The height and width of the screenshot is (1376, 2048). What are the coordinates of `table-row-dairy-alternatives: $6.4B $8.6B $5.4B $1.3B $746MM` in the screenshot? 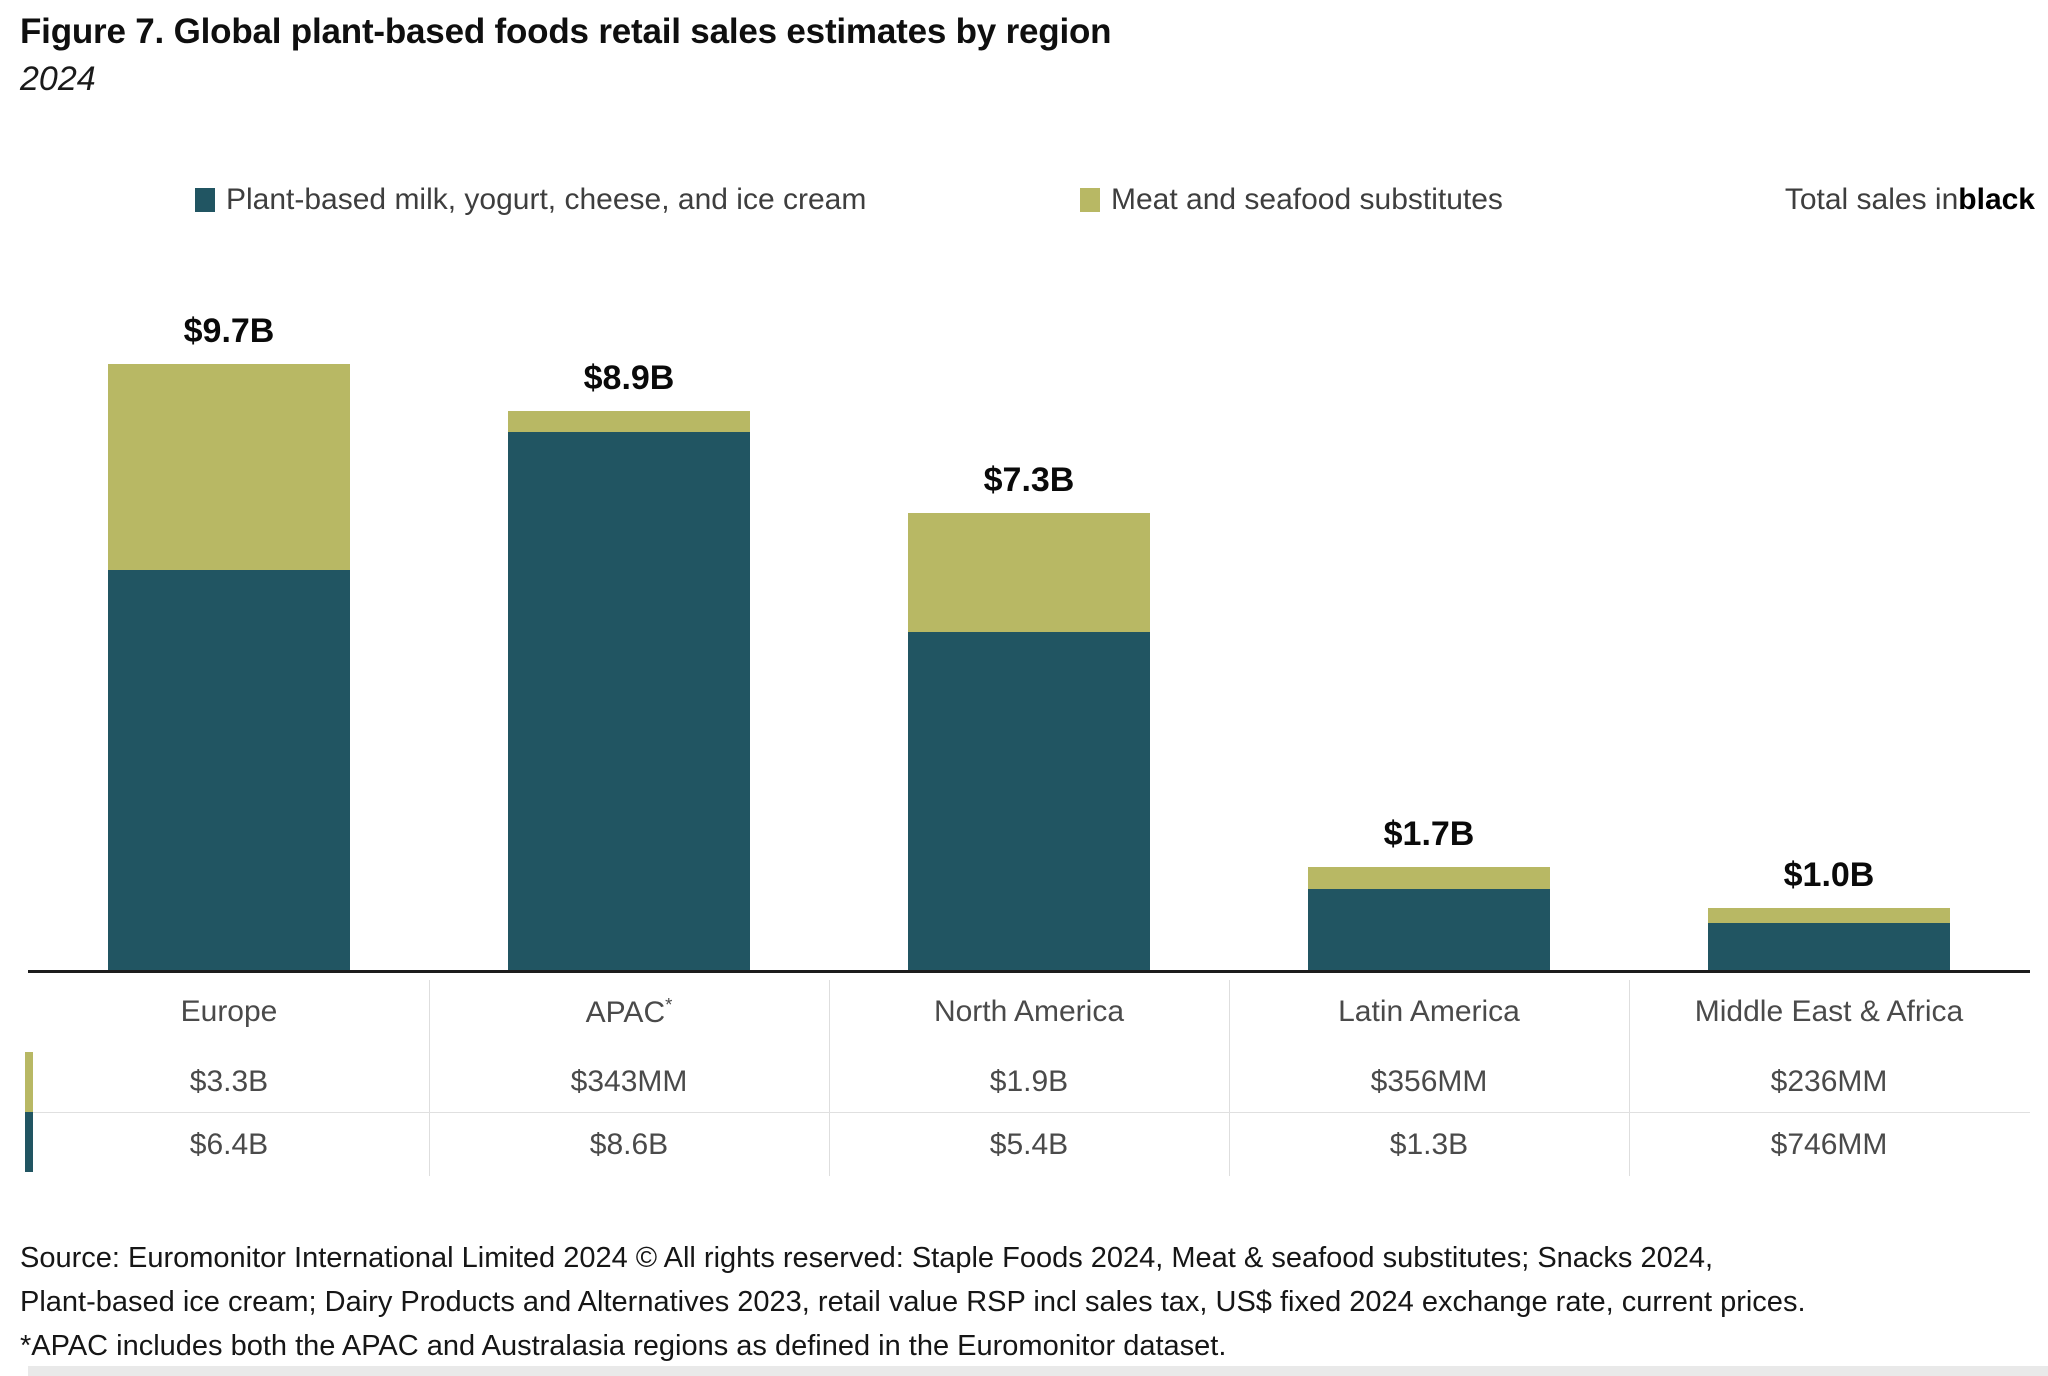 It's located at (1029, 1145).